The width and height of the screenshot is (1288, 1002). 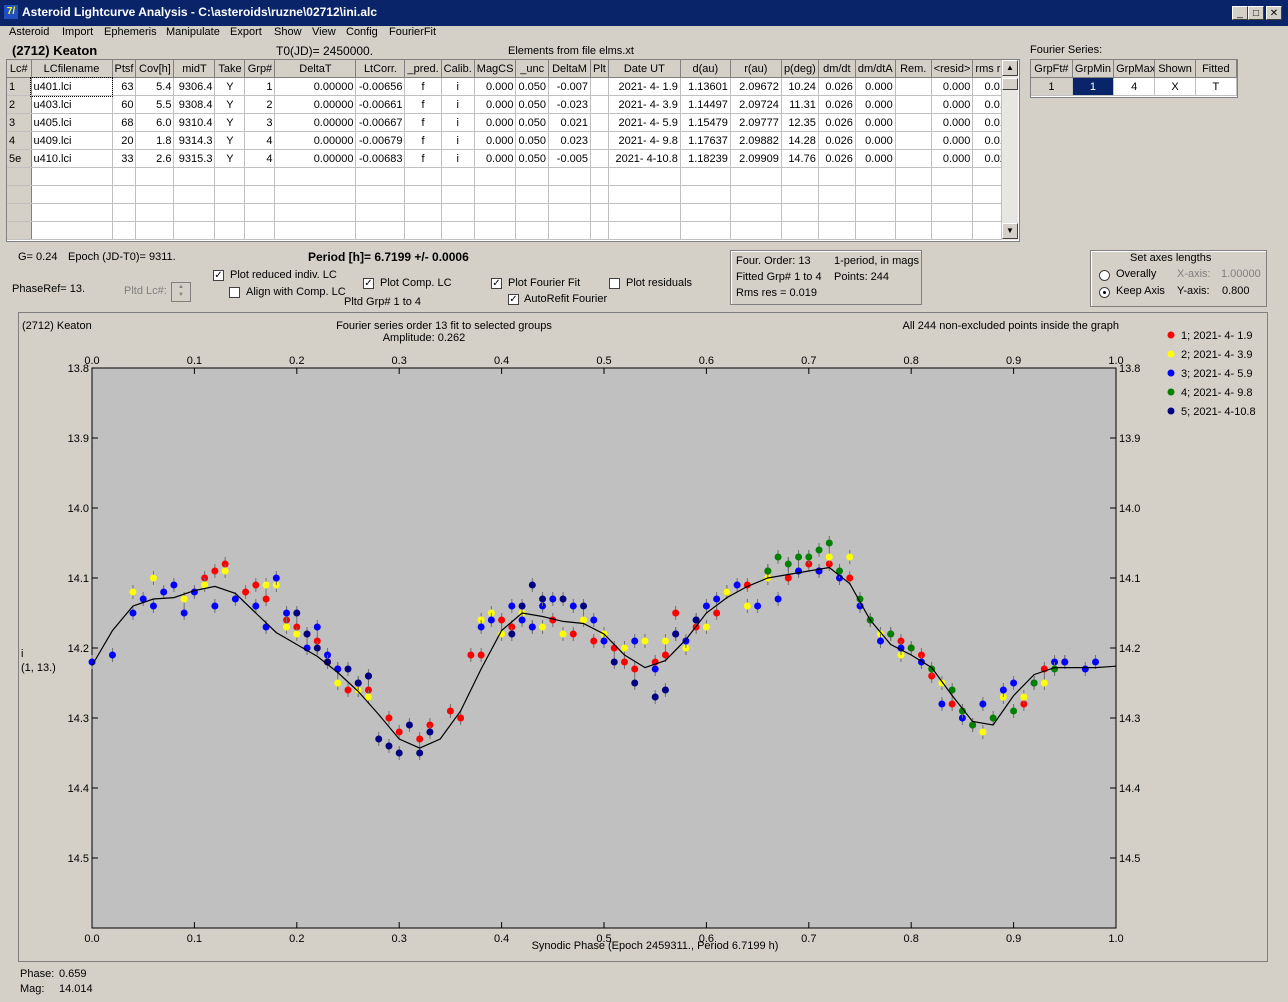 What do you see at coordinates (1010, 68) in the screenshot?
I see `scroll-up-icon: ▲` at bounding box center [1010, 68].